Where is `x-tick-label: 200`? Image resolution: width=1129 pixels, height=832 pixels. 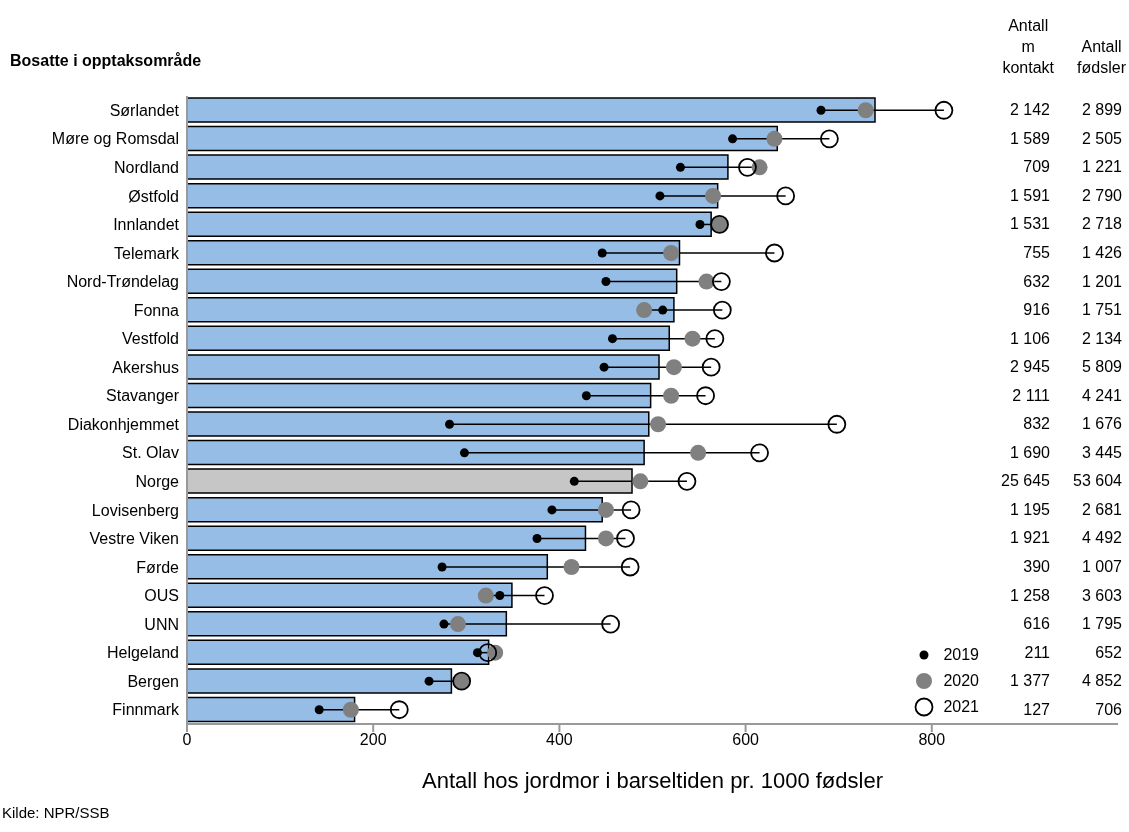 x-tick-label: 200 is located at coordinates (373, 740).